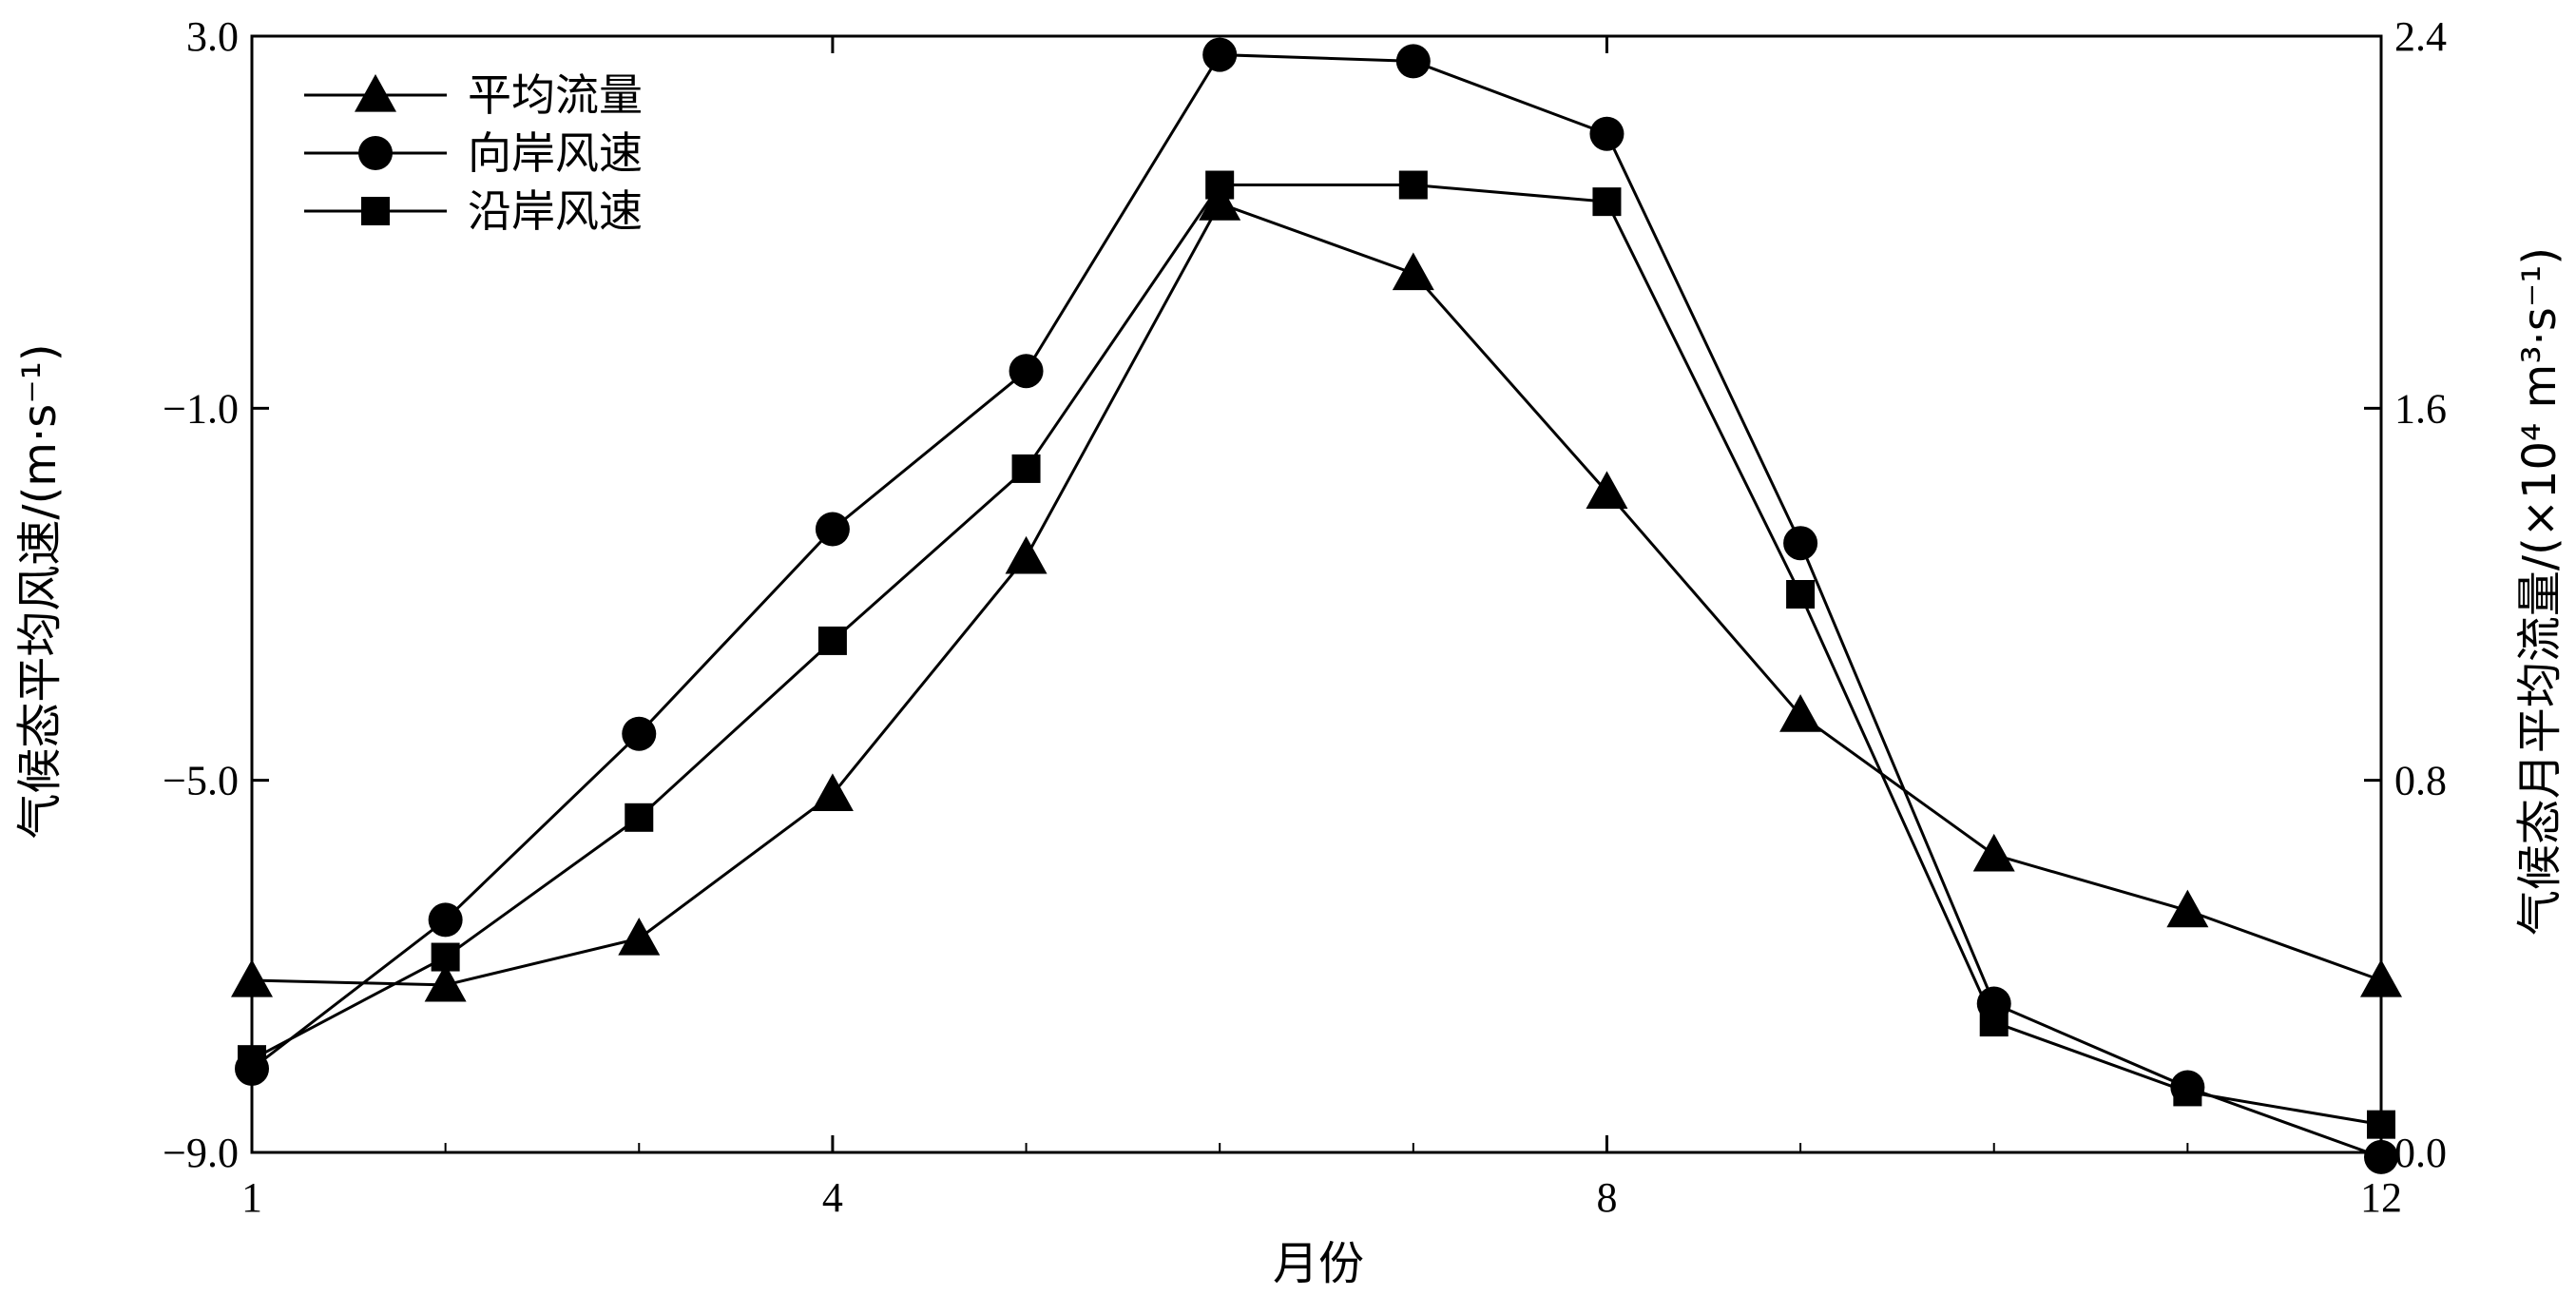  Describe the element at coordinates (201, 781) in the screenshot. I see `y-left-tick-label: −5.0` at that location.